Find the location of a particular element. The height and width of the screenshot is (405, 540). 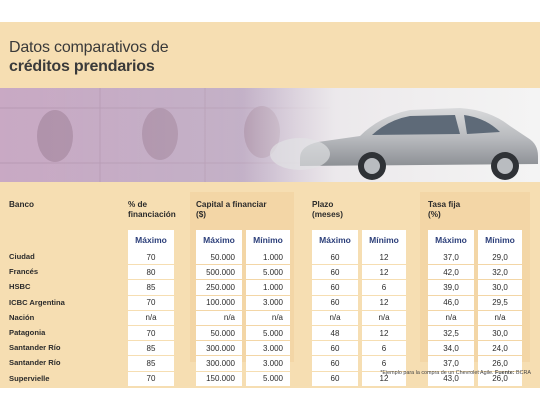

subheader-plazo-max: Máximo is located at coordinates (335, 240).